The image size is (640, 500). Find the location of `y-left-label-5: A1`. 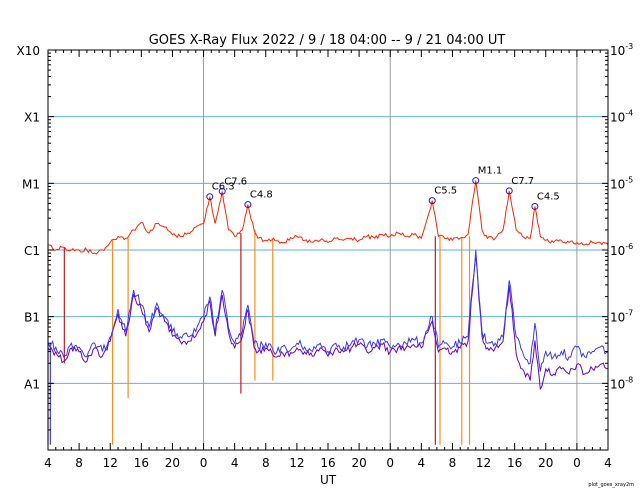

y-left-label-5: A1 is located at coordinates (32, 384).